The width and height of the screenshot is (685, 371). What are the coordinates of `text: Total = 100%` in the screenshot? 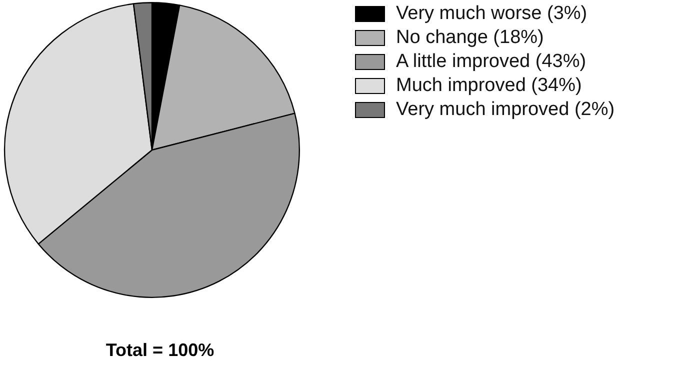 It's located at (160, 350).